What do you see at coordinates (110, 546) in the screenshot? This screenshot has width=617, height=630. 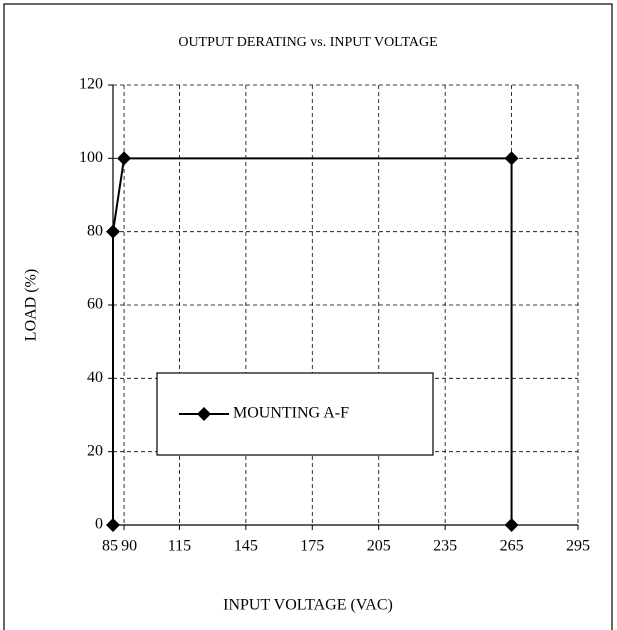 I see `x-tick-label: 85` at bounding box center [110, 546].